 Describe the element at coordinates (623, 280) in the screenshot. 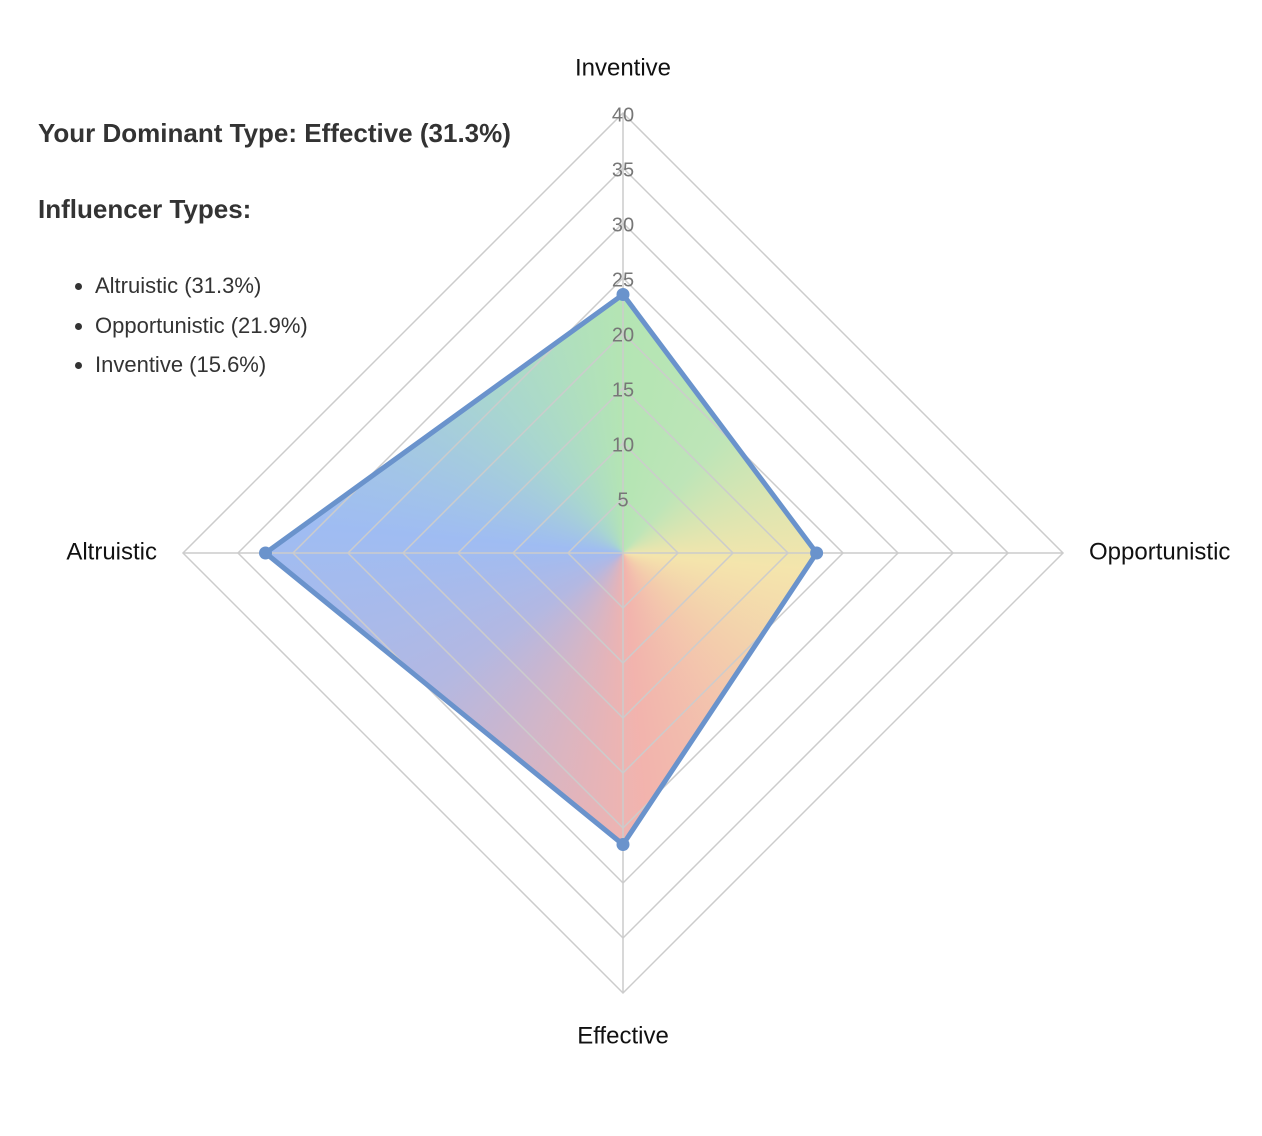

I see `r-tick-label: 25` at that location.